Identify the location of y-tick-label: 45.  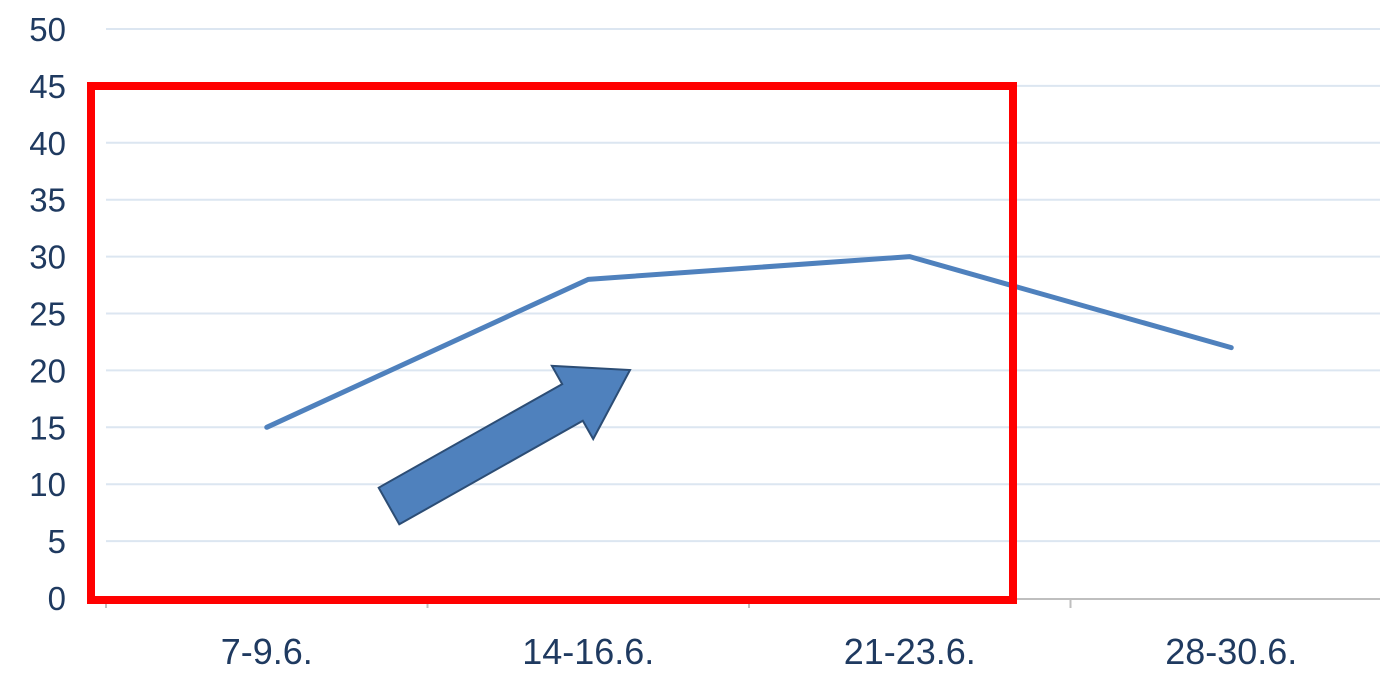
(47, 86).